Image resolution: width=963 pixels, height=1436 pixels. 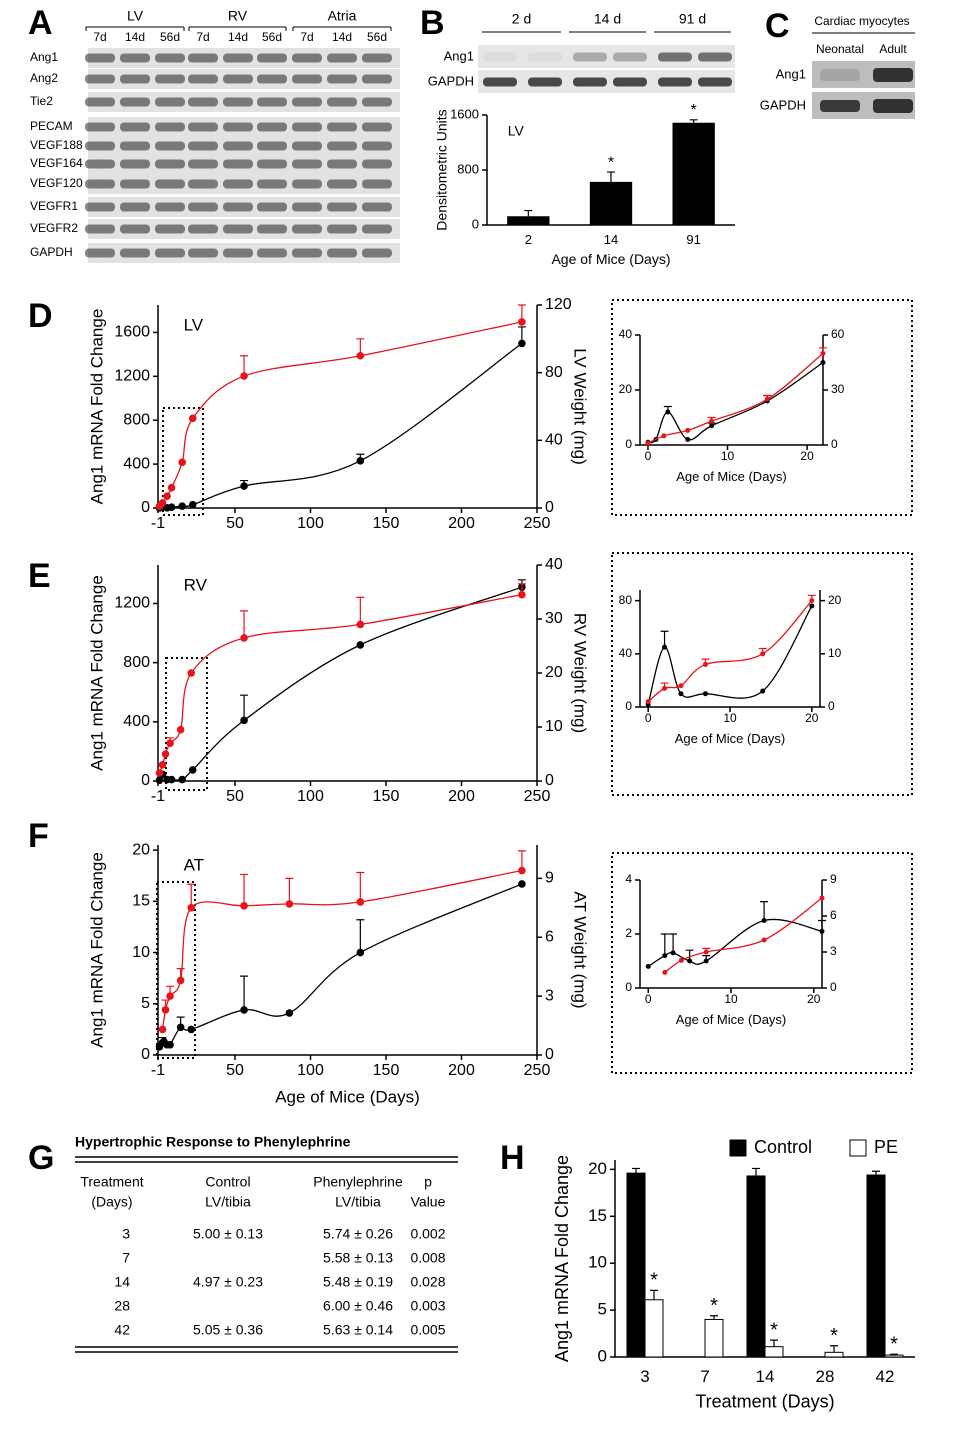 What do you see at coordinates (194, 864) in the screenshot?
I see `chart-label: AT` at bounding box center [194, 864].